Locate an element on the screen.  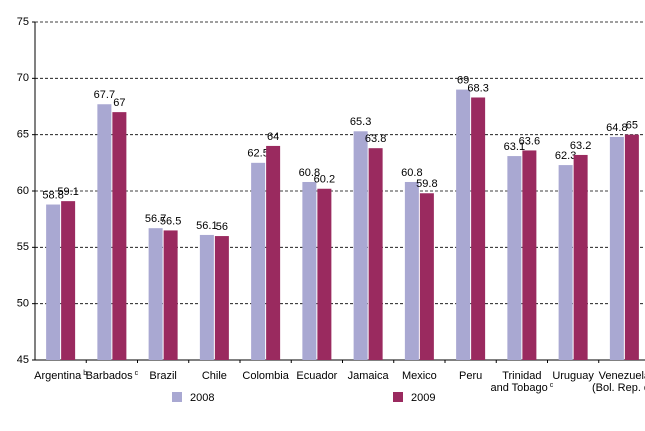
value-label: 65 is located at coordinates (632, 126).